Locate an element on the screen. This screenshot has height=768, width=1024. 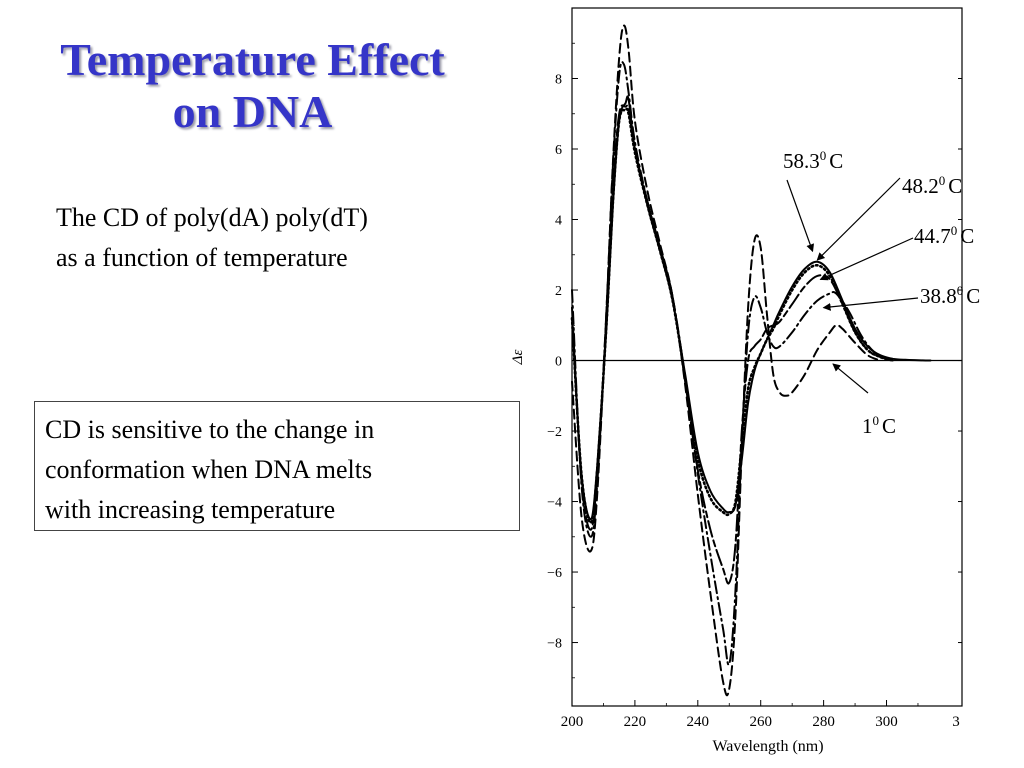
title-line-2: on DNA is located at coordinates (252, 111).